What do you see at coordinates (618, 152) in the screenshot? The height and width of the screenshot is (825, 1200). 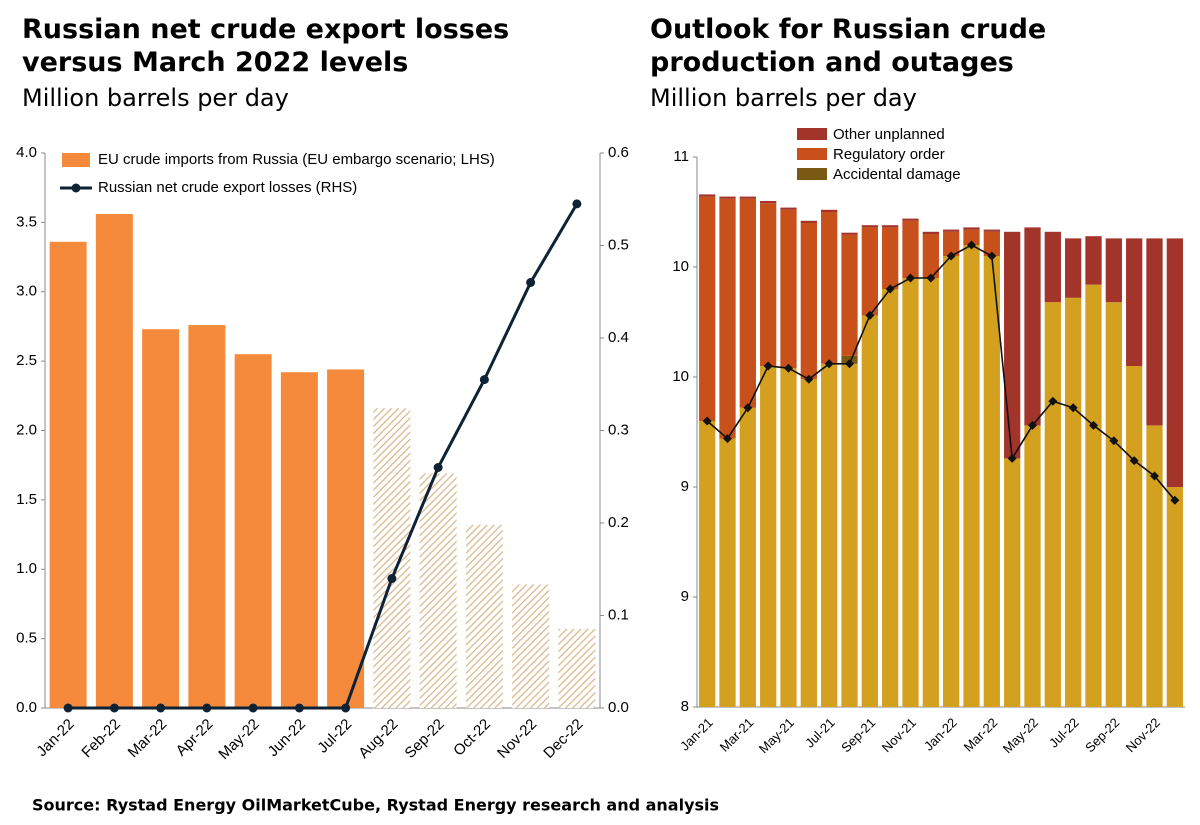 I see `y2-tick-label: 0.6` at bounding box center [618, 152].